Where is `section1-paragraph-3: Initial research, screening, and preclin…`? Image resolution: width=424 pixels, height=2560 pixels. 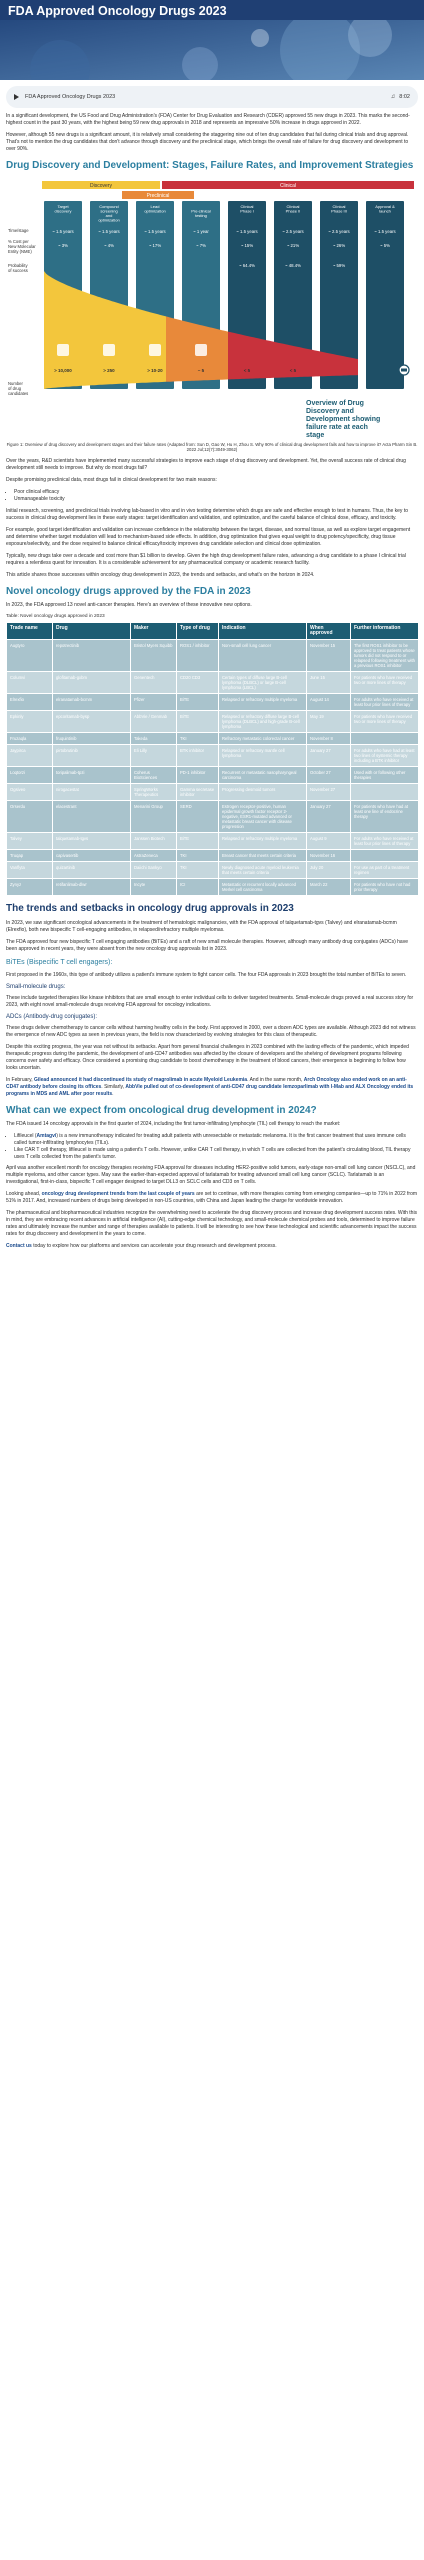 section1-paragraph-3: Initial research, screening, and preclin… is located at coordinates (207, 514).